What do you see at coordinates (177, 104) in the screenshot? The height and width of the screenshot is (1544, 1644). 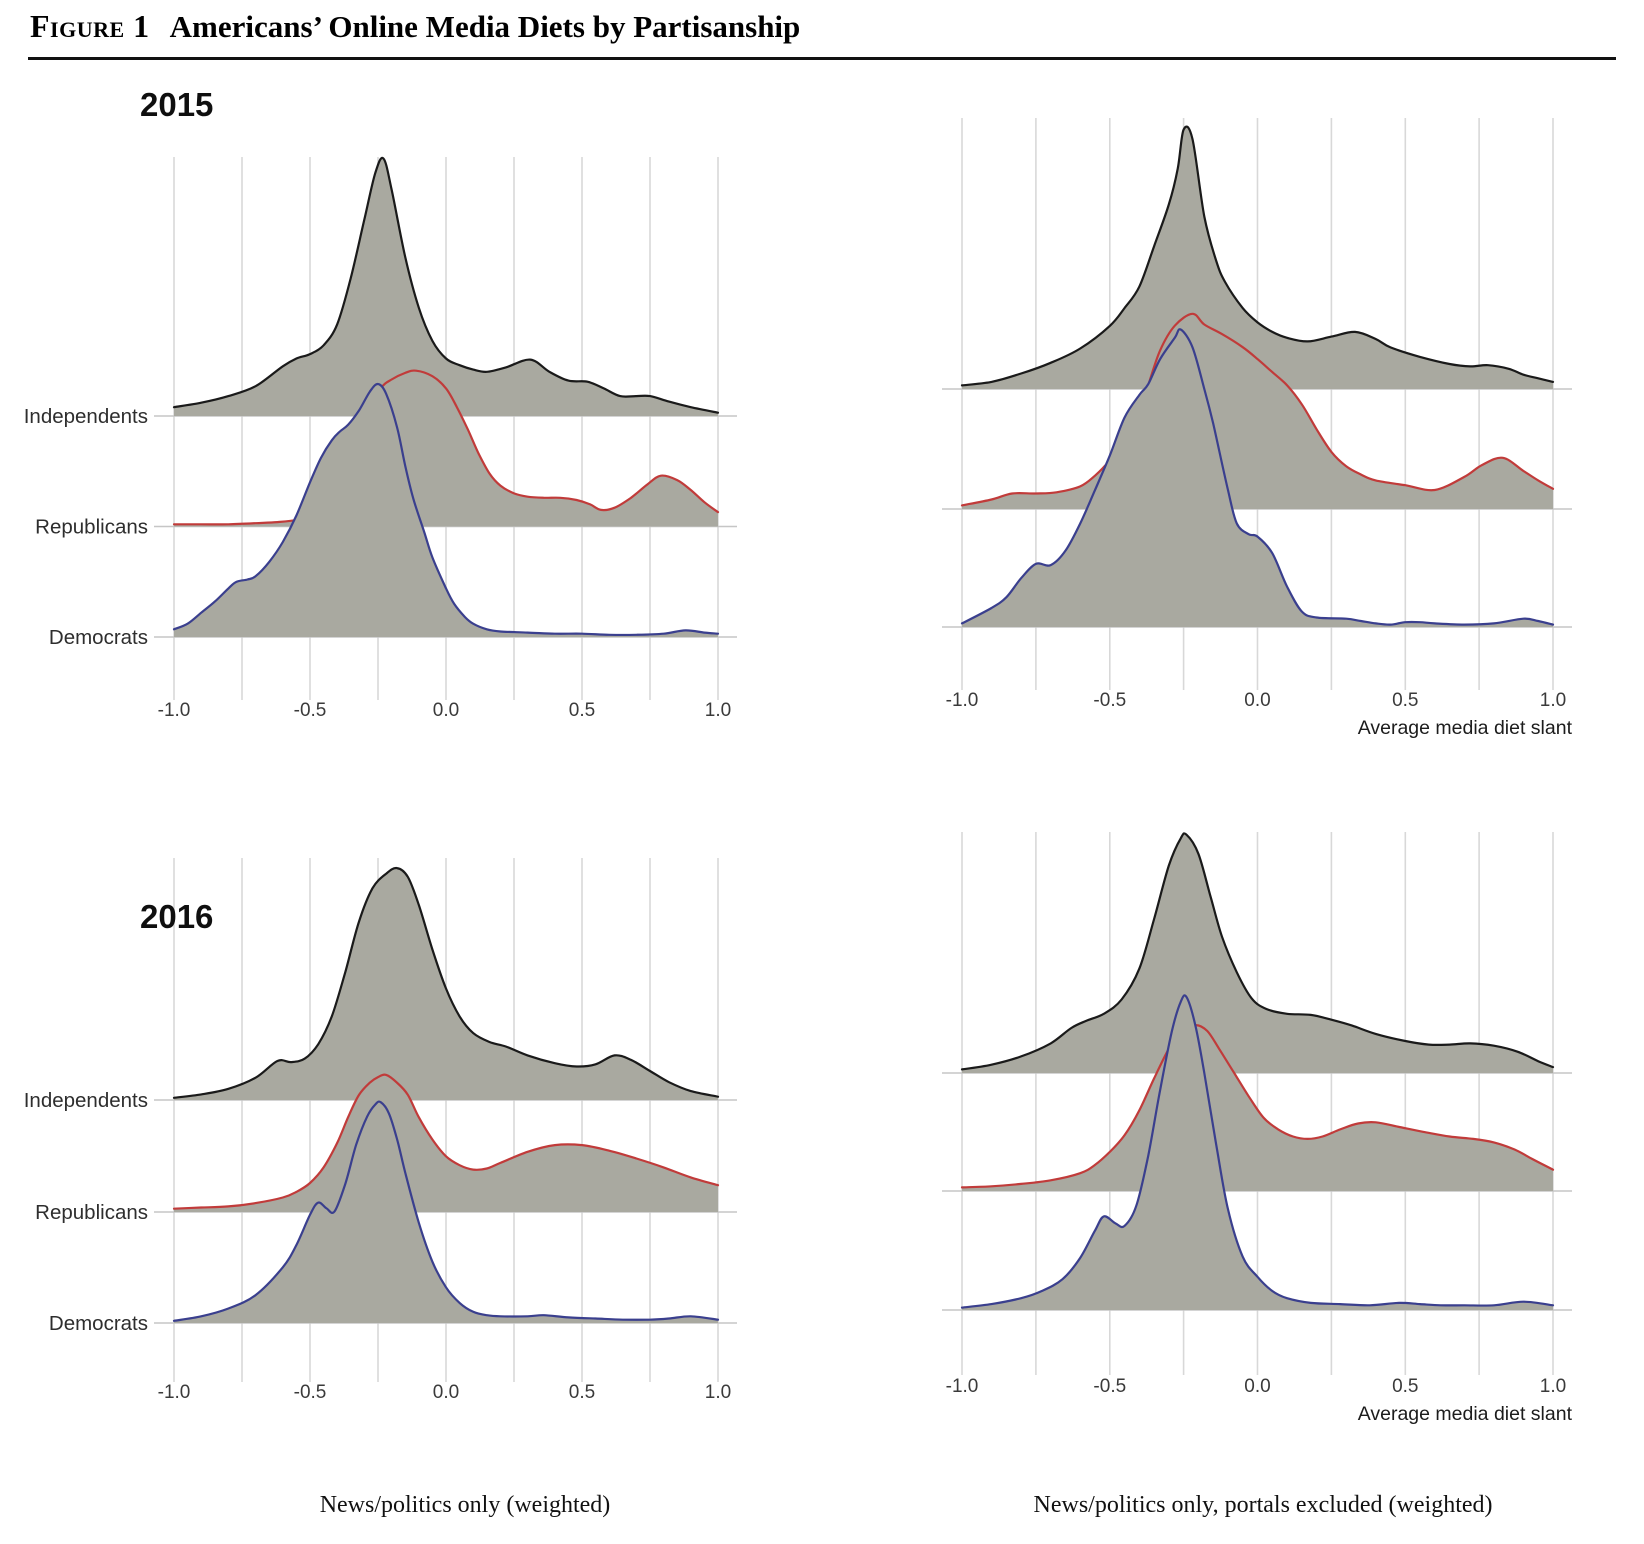 I see `year-label-2015: 2015` at bounding box center [177, 104].